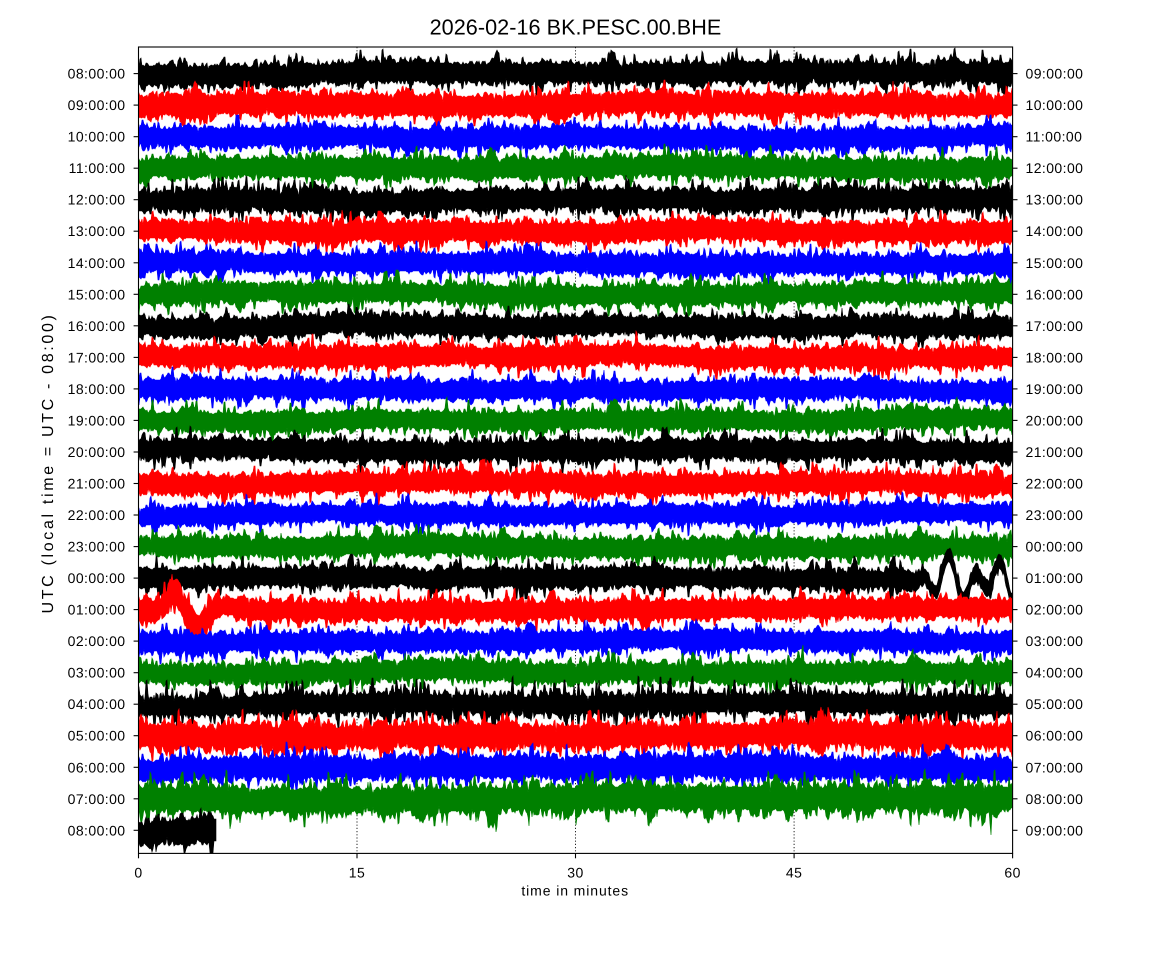 The height and width of the screenshot is (955, 1150). Describe the element at coordinates (1012, 873) in the screenshot. I see `svg-text: 60` at that location.